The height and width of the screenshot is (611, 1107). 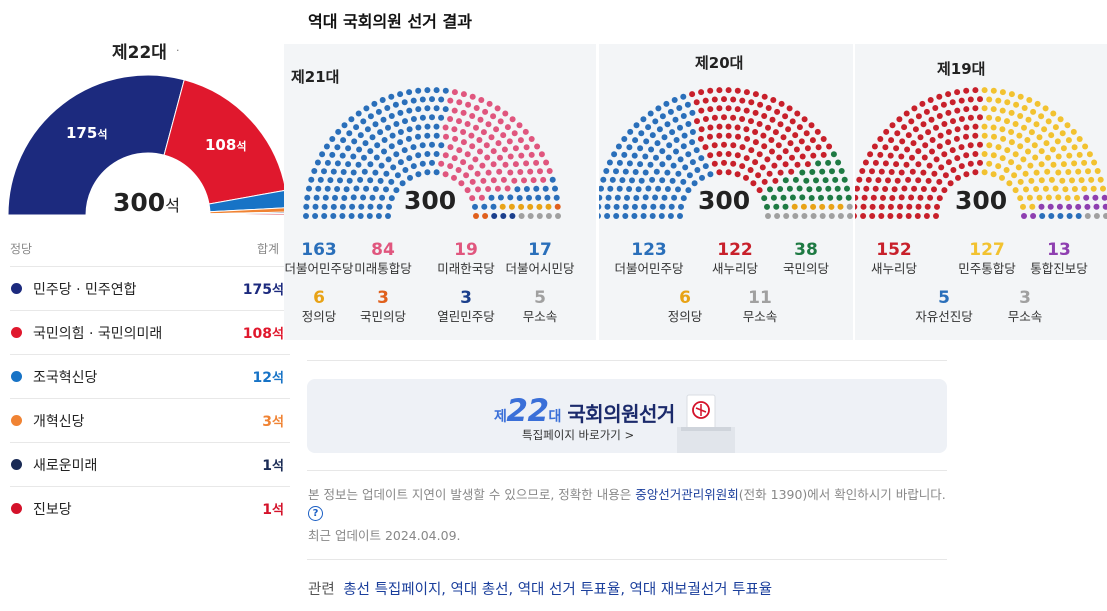 What do you see at coordinates (382, 316) in the screenshot?
I see `party-stat-label: 국민의당` at bounding box center [382, 316].